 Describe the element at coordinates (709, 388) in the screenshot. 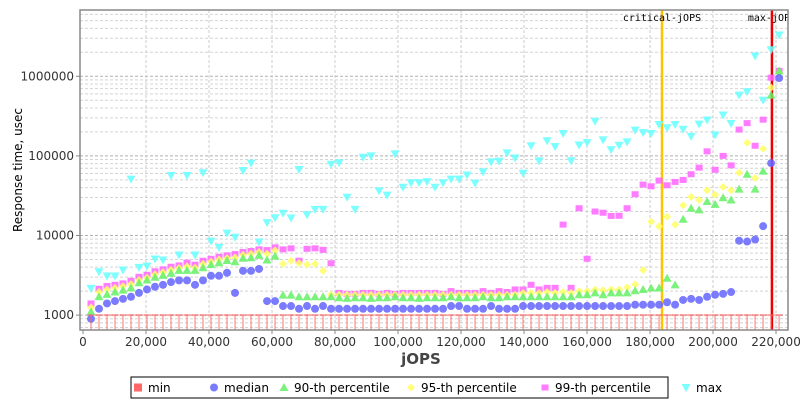

I see `legend-label: max` at that location.